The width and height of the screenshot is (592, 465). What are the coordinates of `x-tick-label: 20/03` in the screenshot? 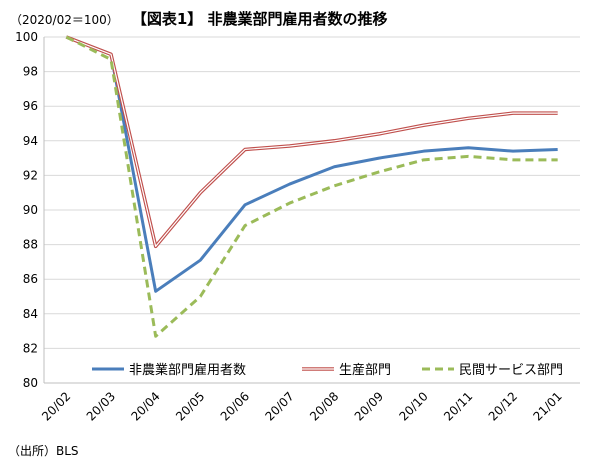 It's located at (101, 406).